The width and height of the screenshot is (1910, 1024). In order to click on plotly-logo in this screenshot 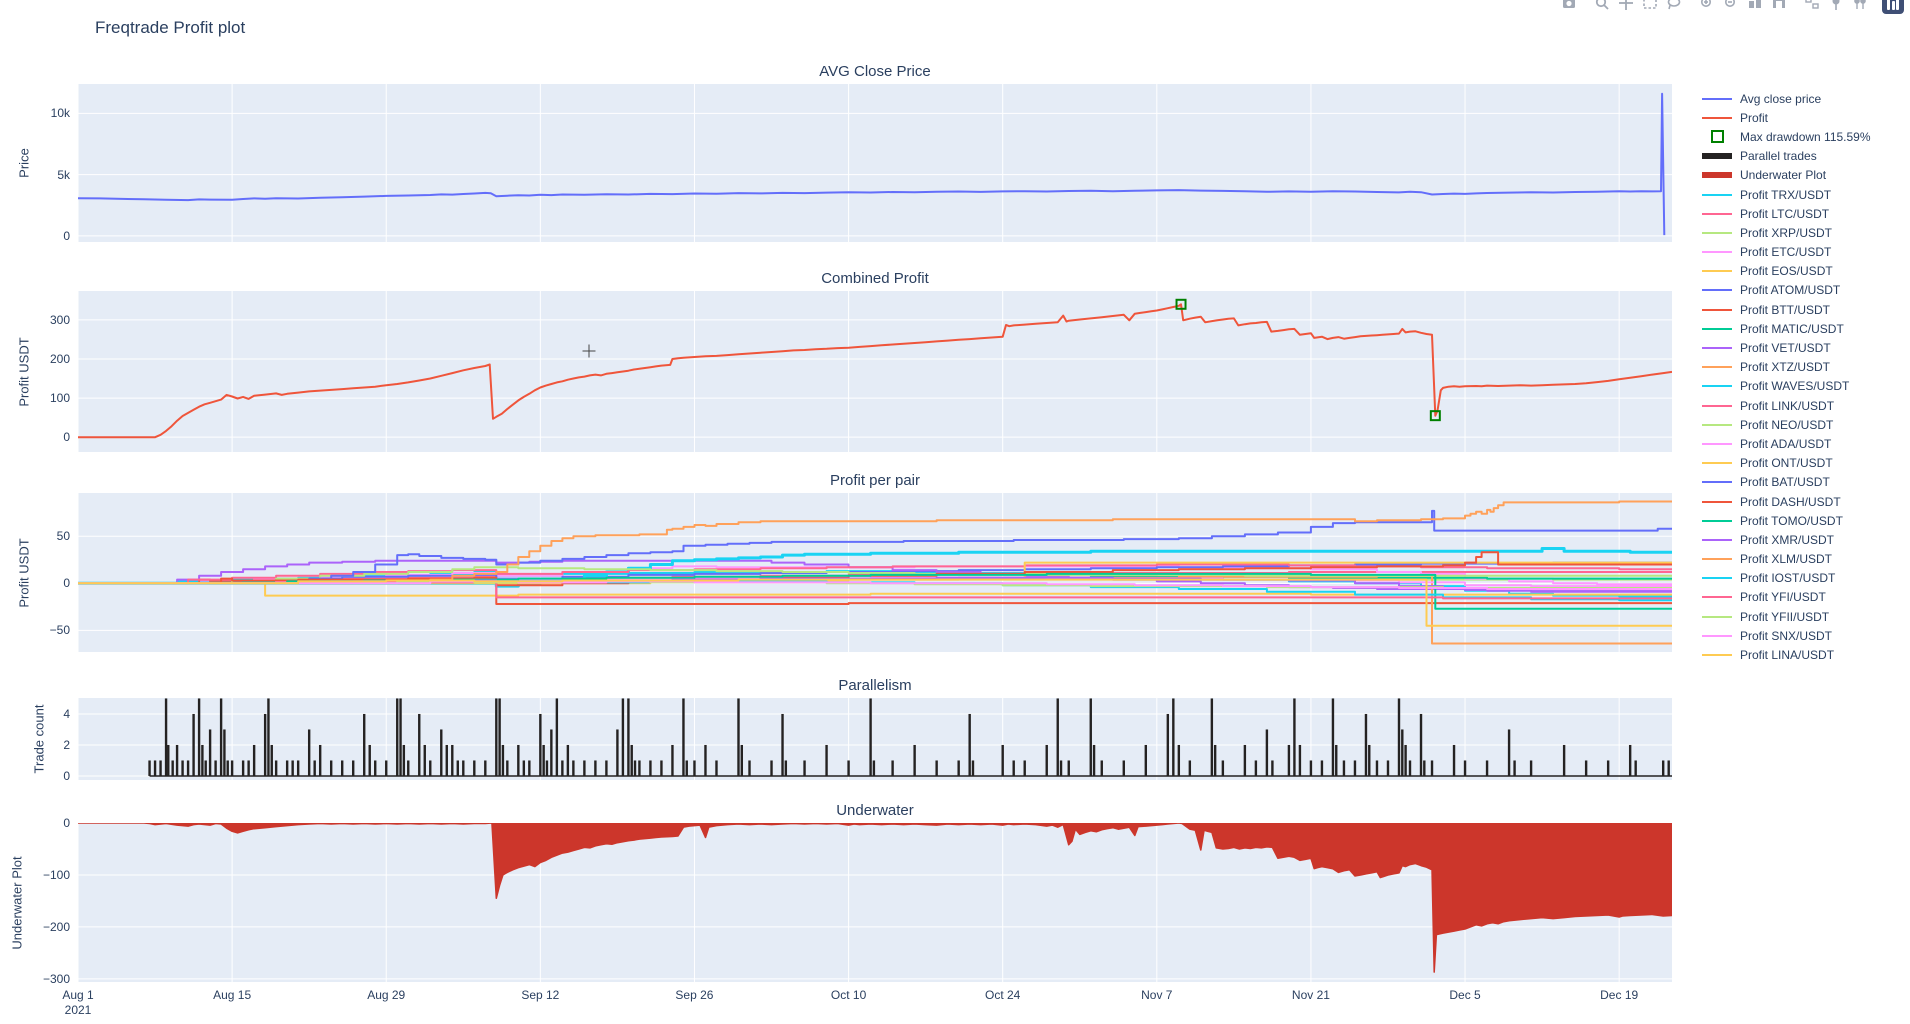, I will do `click(1893, 7)`.